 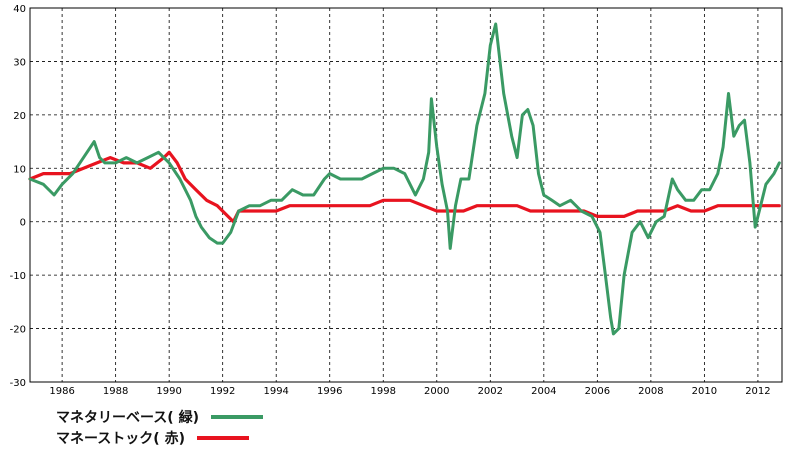 What do you see at coordinates (757, 391) in the screenshot?
I see `x-tick-label: 2012` at bounding box center [757, 391].